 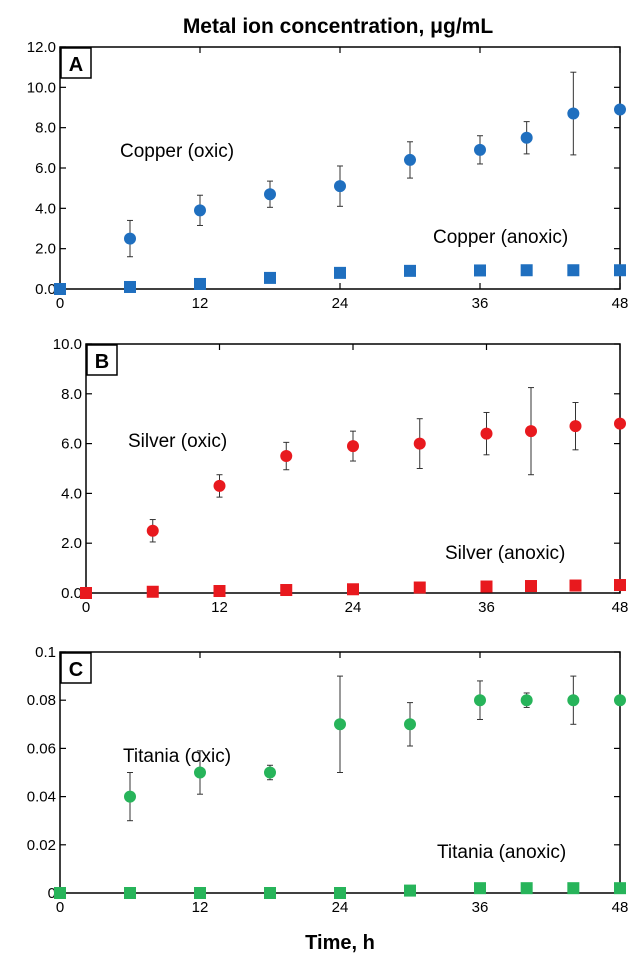 What do you see at coordinates (45, 652) in the screenshot?
I see `y-tick-label: 0.1` at bounding box center [45, 652].